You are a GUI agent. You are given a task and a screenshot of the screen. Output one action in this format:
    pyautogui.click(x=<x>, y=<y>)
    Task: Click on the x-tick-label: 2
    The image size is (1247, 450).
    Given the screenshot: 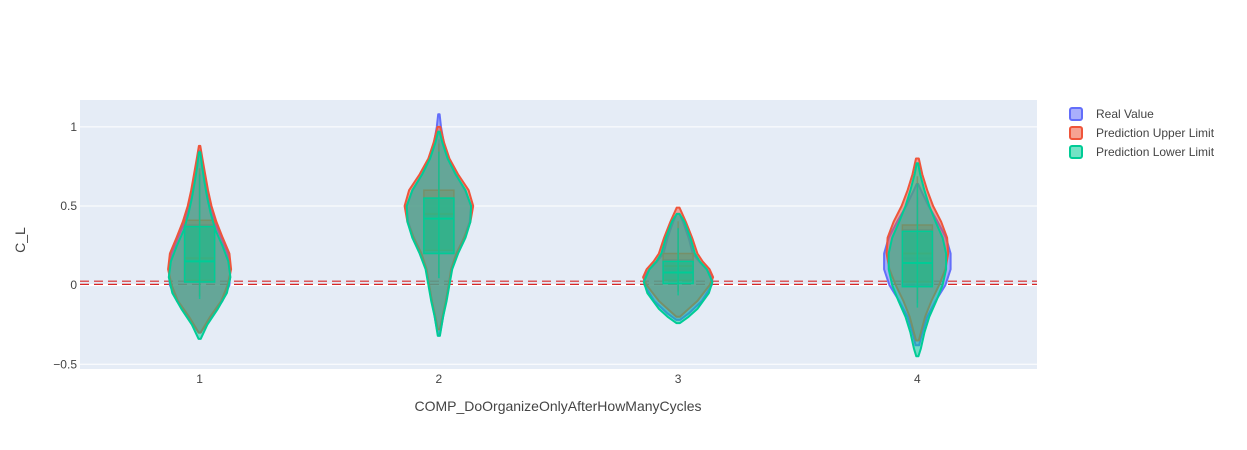 What is the action you would take?
    pyautogui.click(x=439, y=379)
    